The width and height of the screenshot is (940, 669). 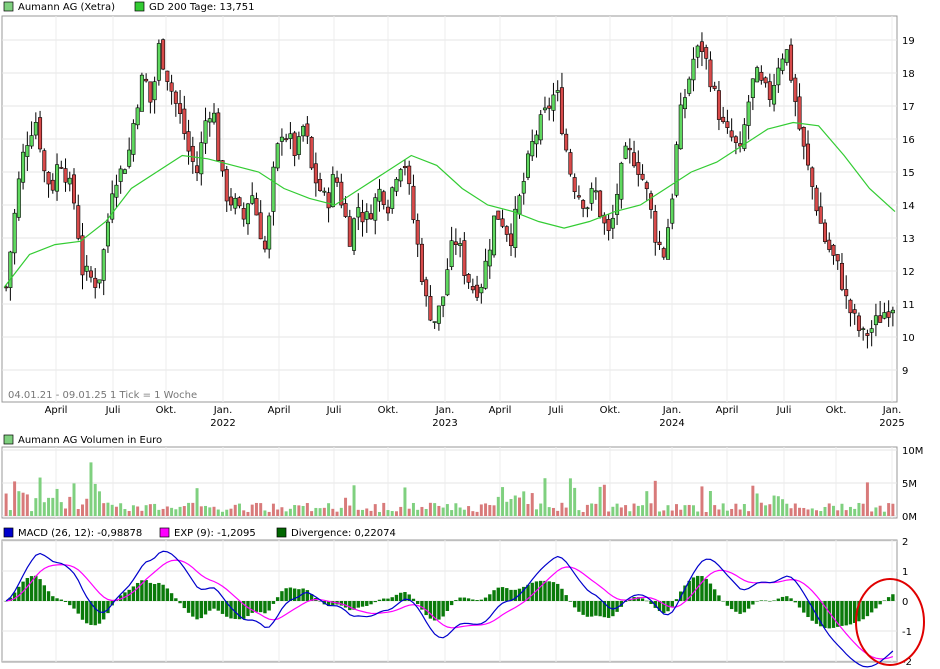 What do you see at coordinates (129, 7) in the screenshot?
I see `price-legend: Aumann AG (Xetra) GD 200 Tage: 13,751` at bounding box center [129, 7].